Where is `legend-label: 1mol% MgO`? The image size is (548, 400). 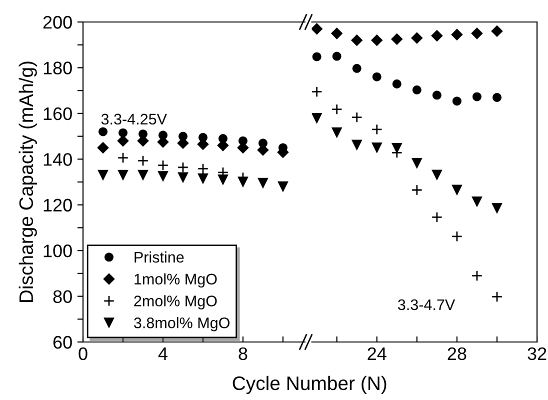
legend-label: 1mol% MgO is located at coordinates (175, 280).